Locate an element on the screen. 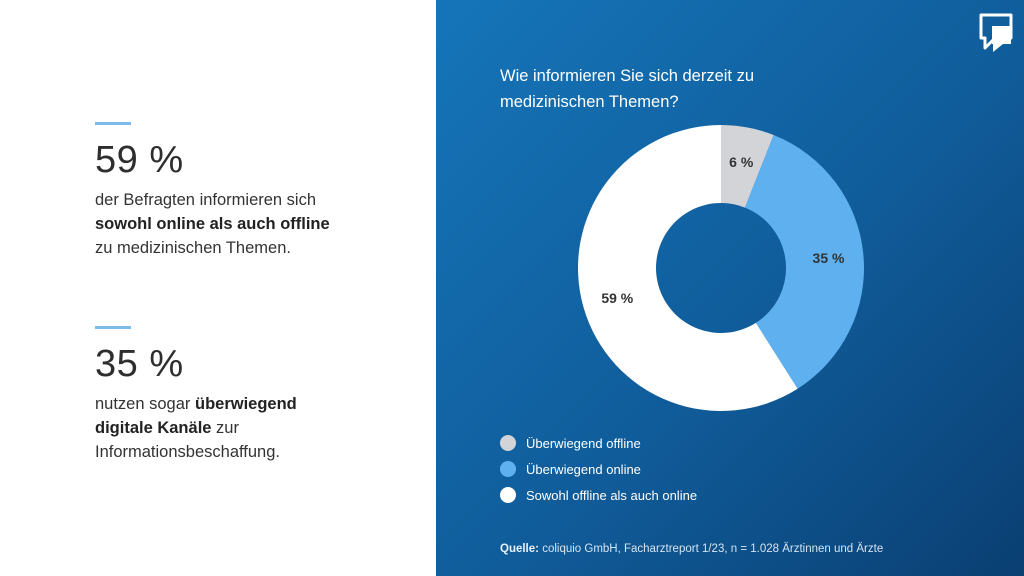 The height and width of the screenshot is (576, 1024). stat-desc-bold: überwiegend digitale Kanäle is located at coordinates (196, 416).